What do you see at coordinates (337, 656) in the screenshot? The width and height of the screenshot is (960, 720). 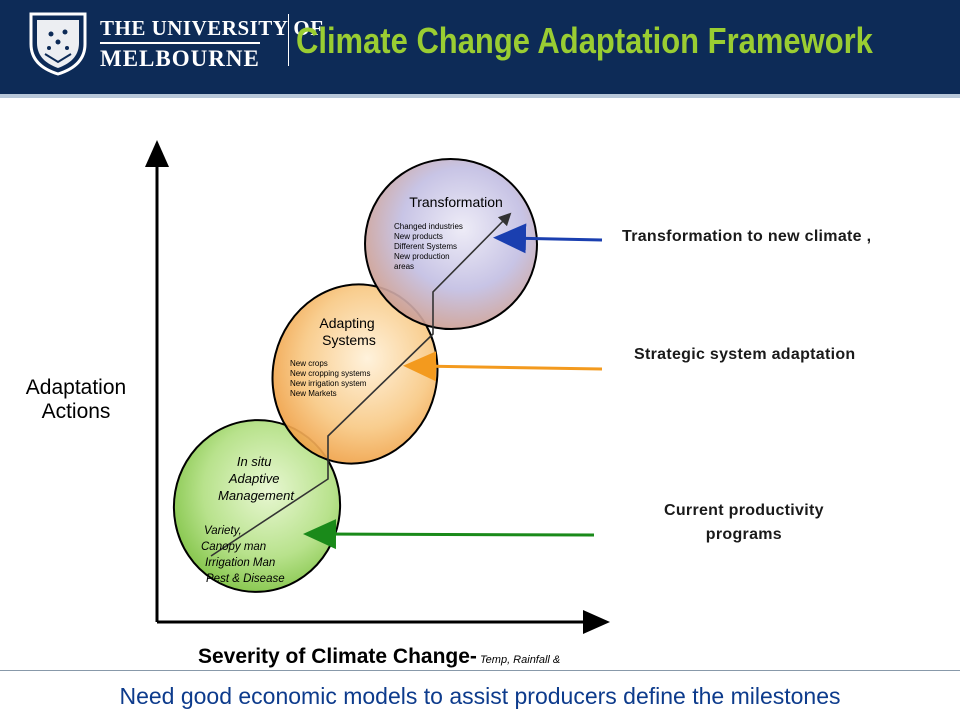 I see `x-axis-label-main: Severity of Climate Change-` at bounding box center [337, 656].